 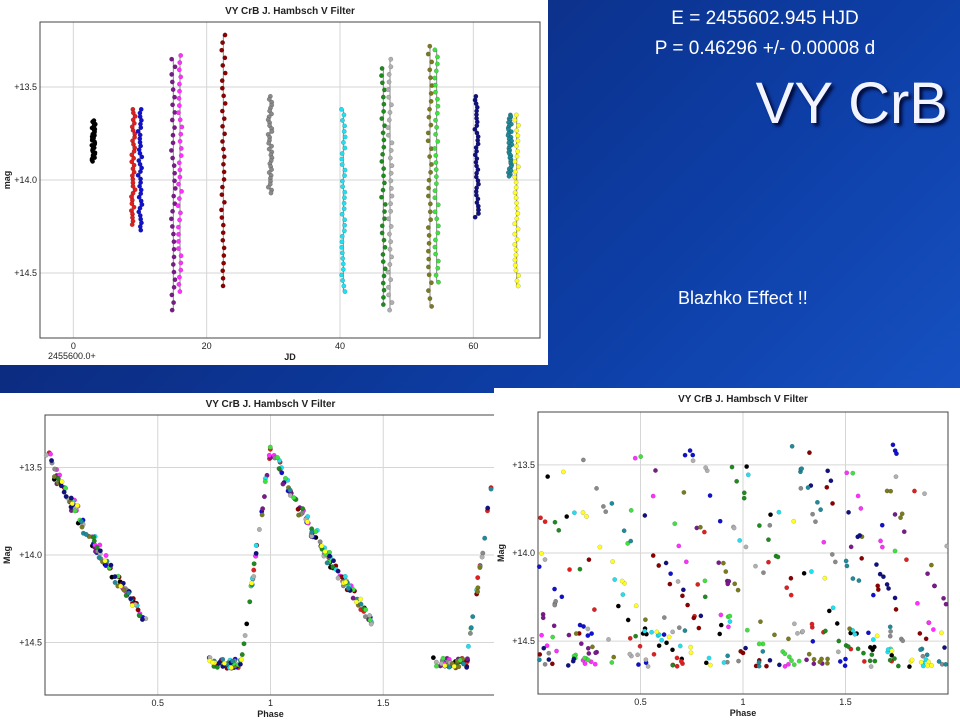 What do you see at coordinates (72, 356) in the screenshot?
I see `x-offset-label: 2455600.0+` at bounding box center [72, 356].